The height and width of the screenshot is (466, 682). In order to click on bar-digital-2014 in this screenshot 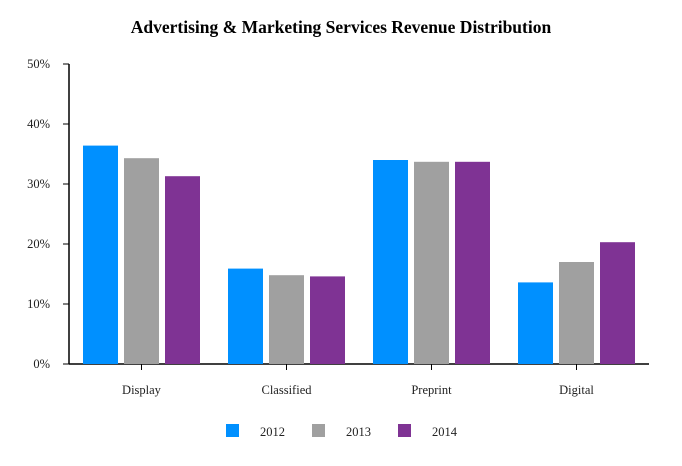, I will do `click(617, 303)`.